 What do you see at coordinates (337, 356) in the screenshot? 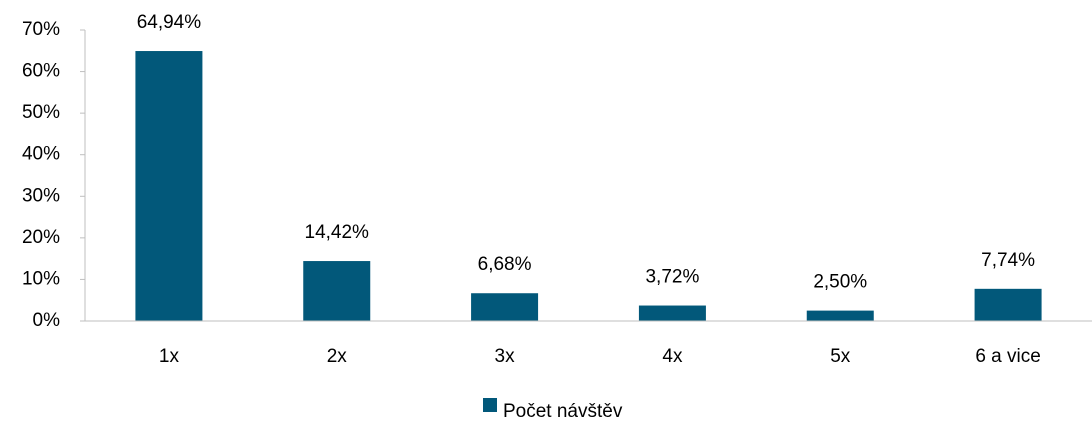
I see `x-tick-label: 2x` at bounding box center [337, 356].